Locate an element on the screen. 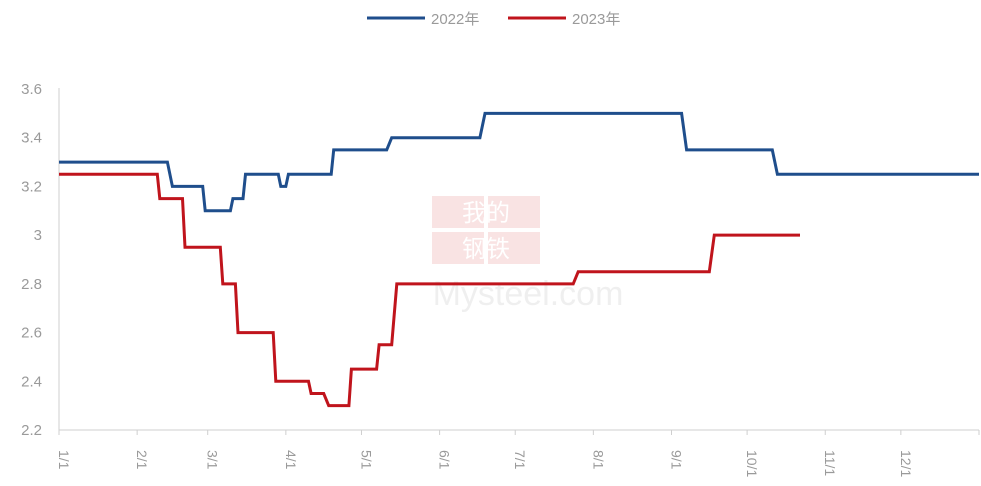 The image size is (981, 486). legend-label-2022: 2022年 is located at coordinates (455, 19).